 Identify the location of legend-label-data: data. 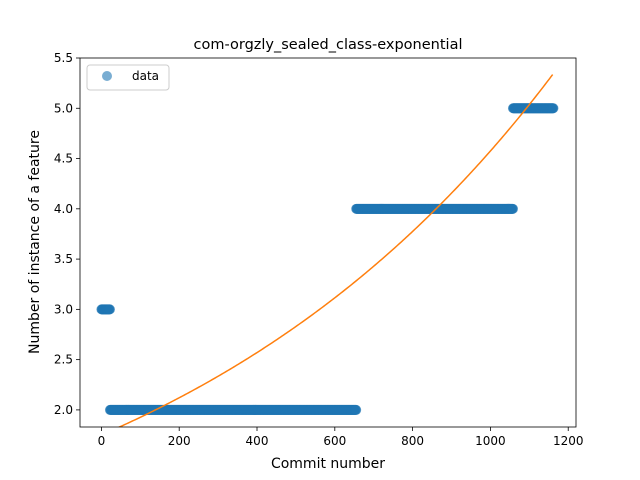
(145, 76).